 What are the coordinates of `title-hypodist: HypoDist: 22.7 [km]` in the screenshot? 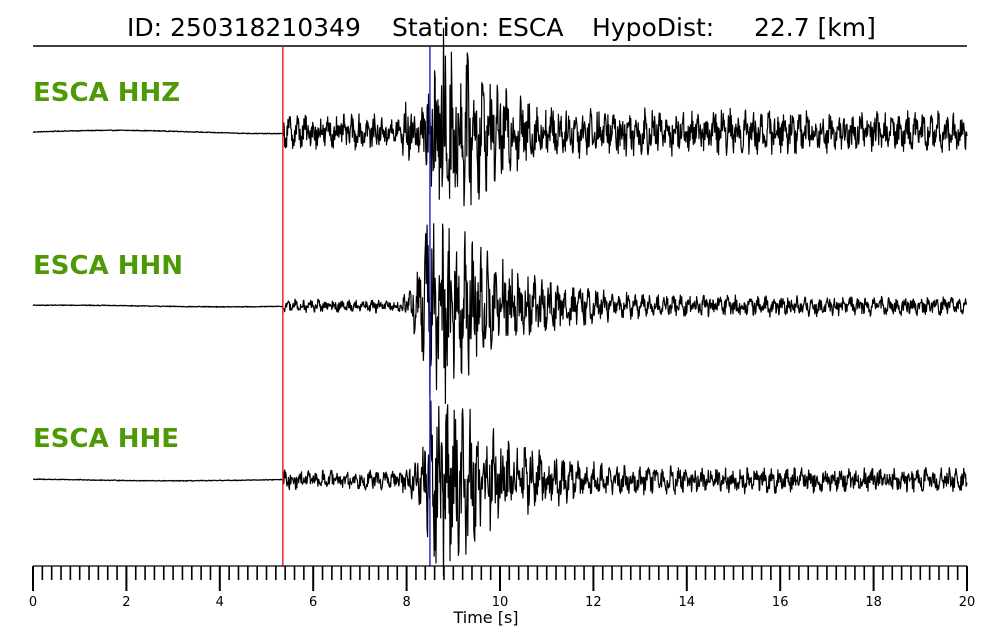 It's located at (734, 27).